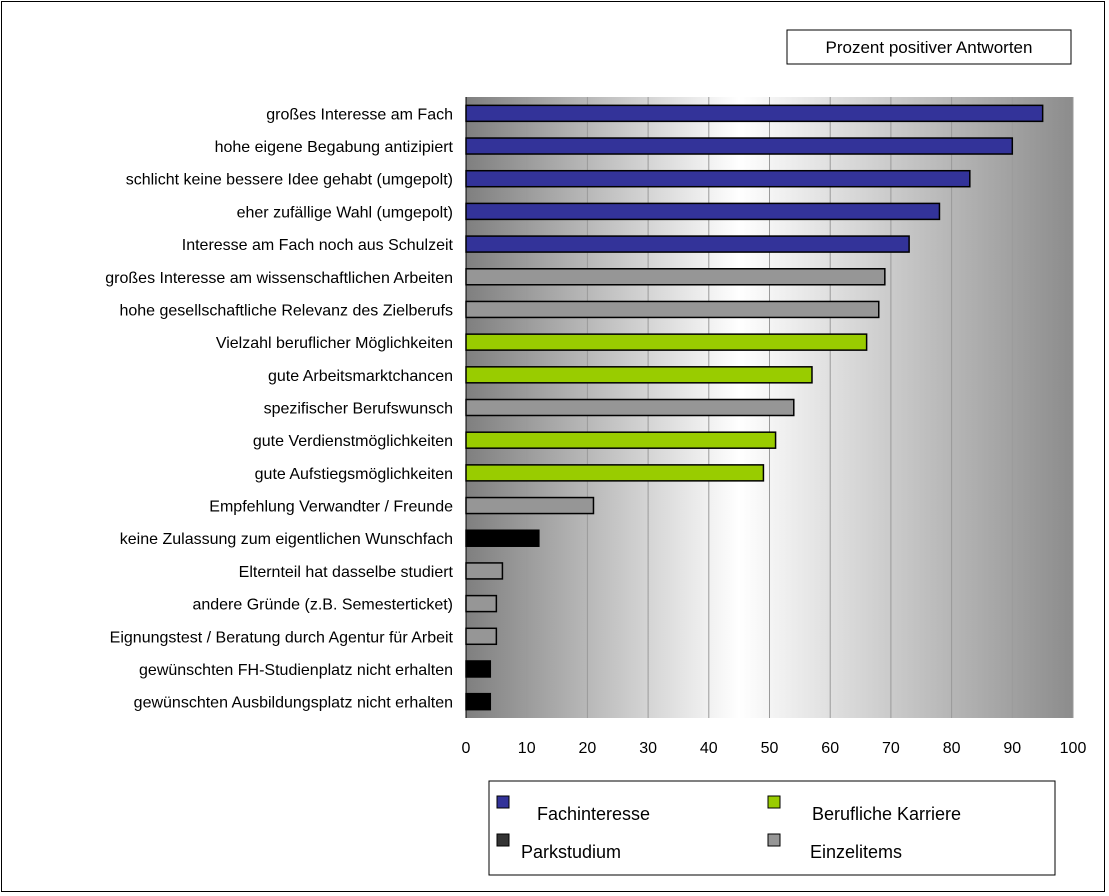 The width and height of the screenshot is (1109, 896). I want to click on category-label: andere Gründe (z.B. Semesterticket), so click(322, 605).